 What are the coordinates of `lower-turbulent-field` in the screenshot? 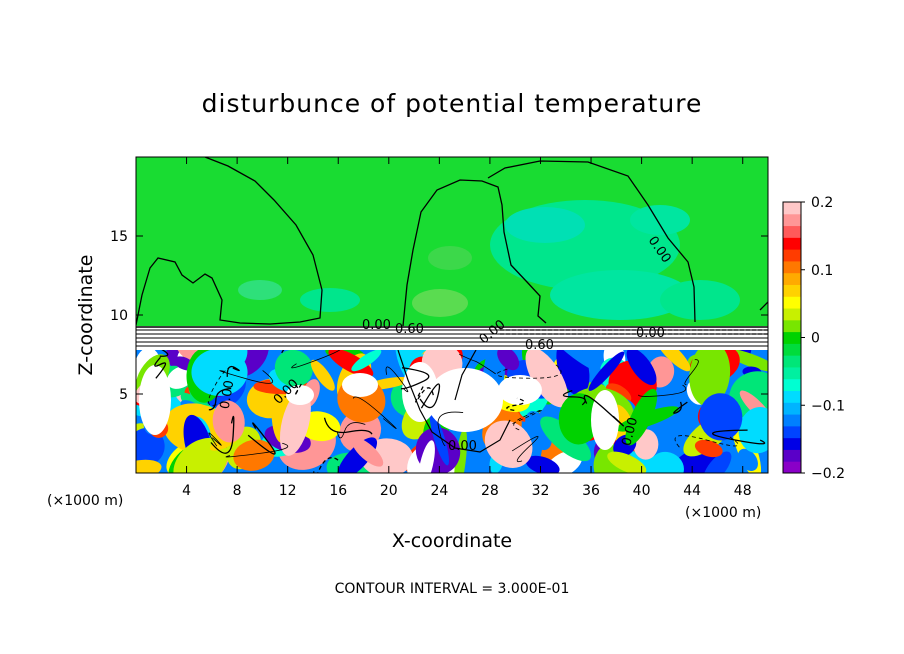 It's located at (452, 411).